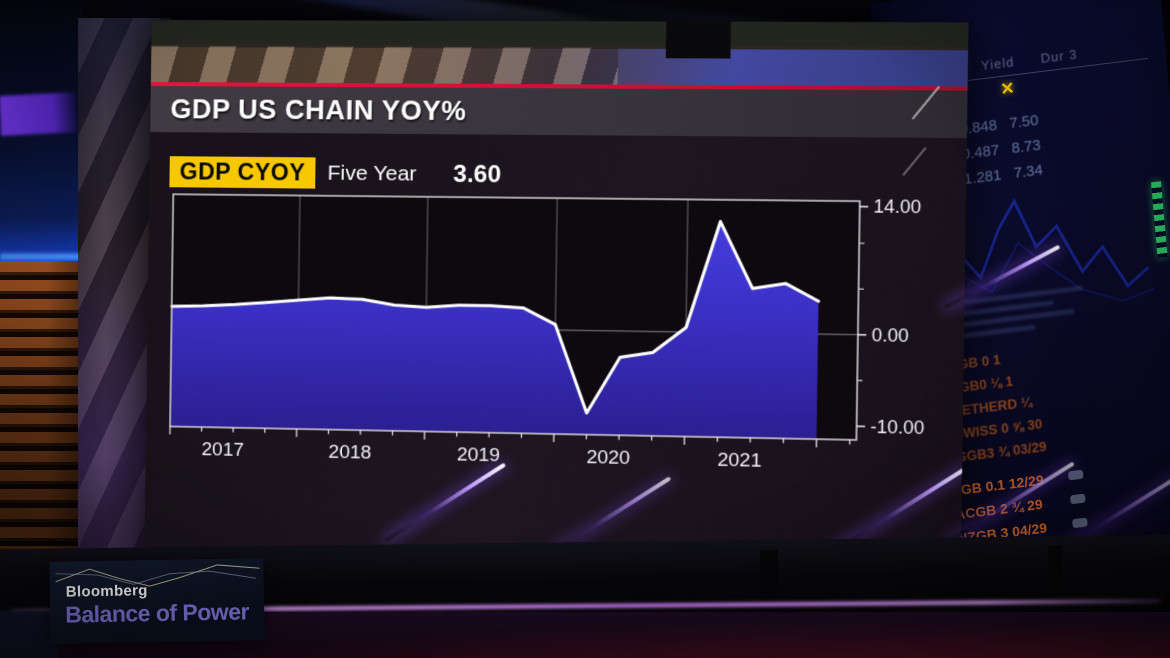 This screenshot has height=658, width=1170. Describe the element at coordinates (349, 453) in the screenshot. I see `x-tick-label: 2018` at that location.